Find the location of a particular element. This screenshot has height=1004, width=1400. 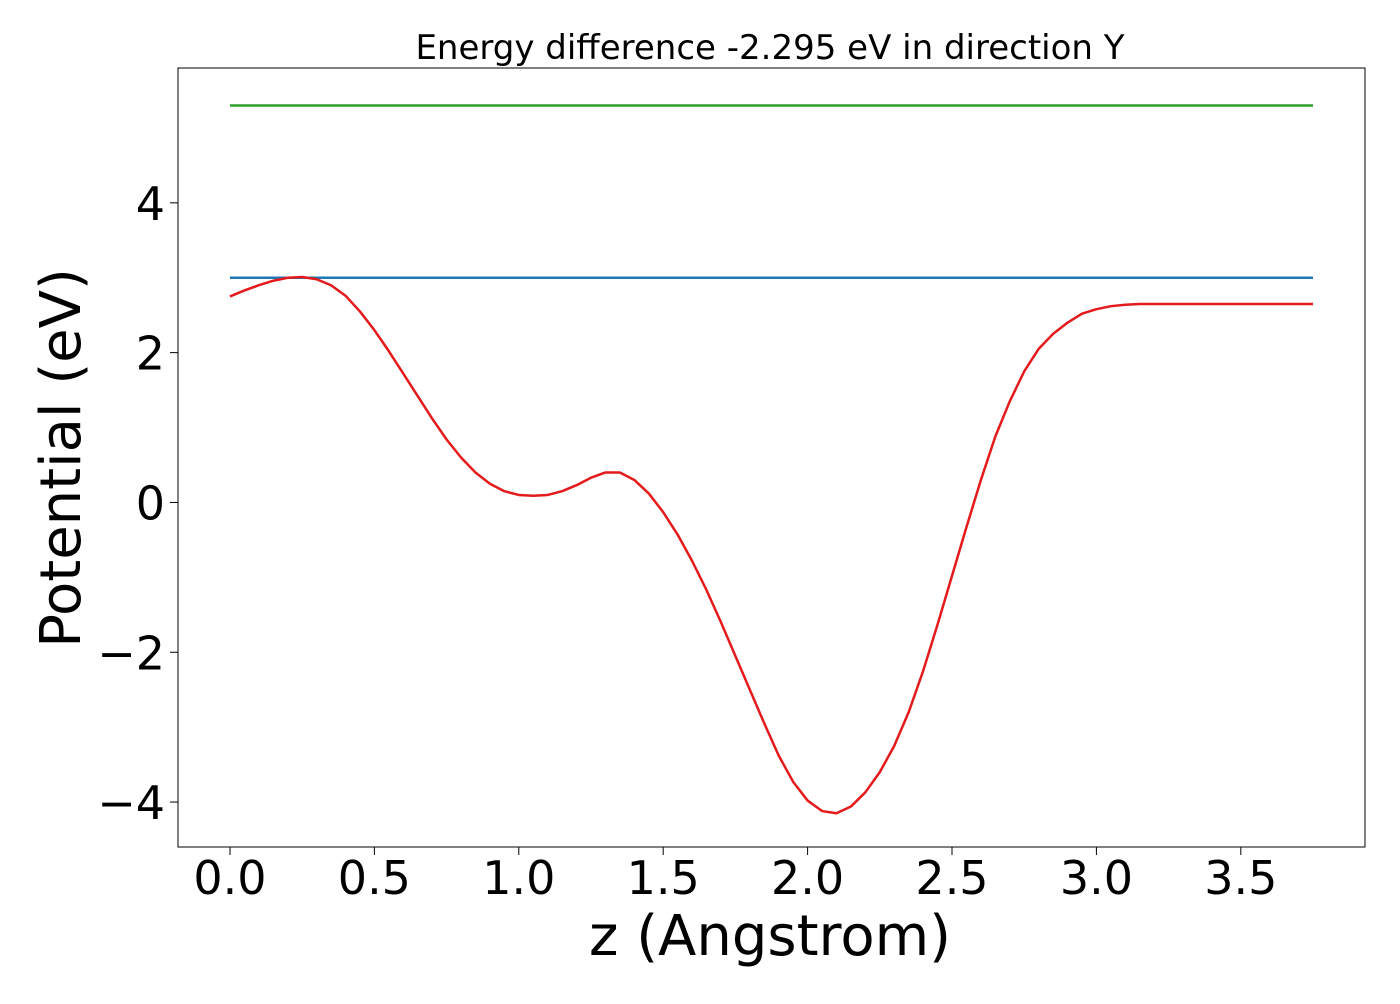

y-tick-label: 4 is located at coordinates (150, 204).